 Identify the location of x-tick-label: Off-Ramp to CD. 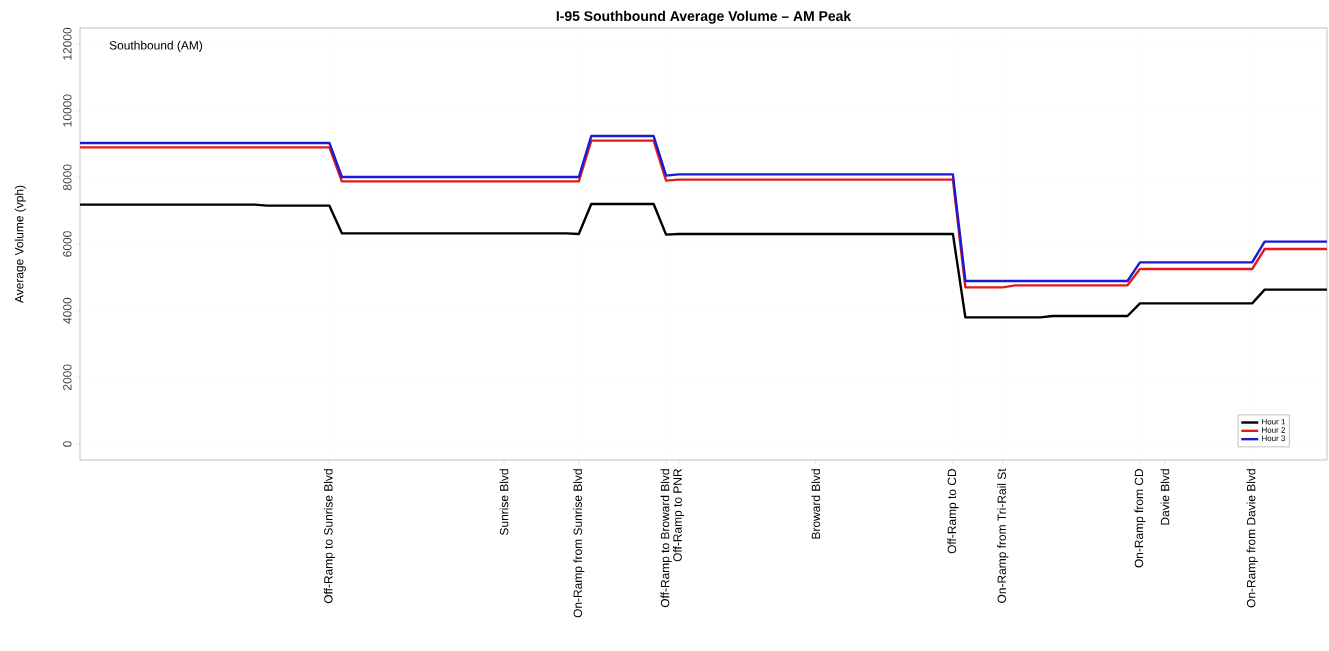
(953, 511).